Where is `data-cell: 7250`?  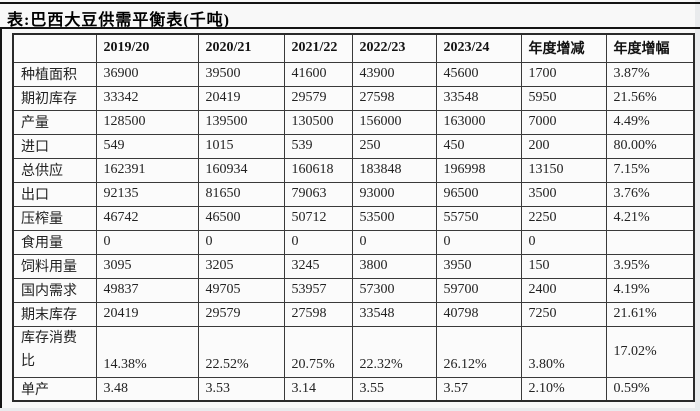
data-cell: 7250 is located at coordinates (563, 314).